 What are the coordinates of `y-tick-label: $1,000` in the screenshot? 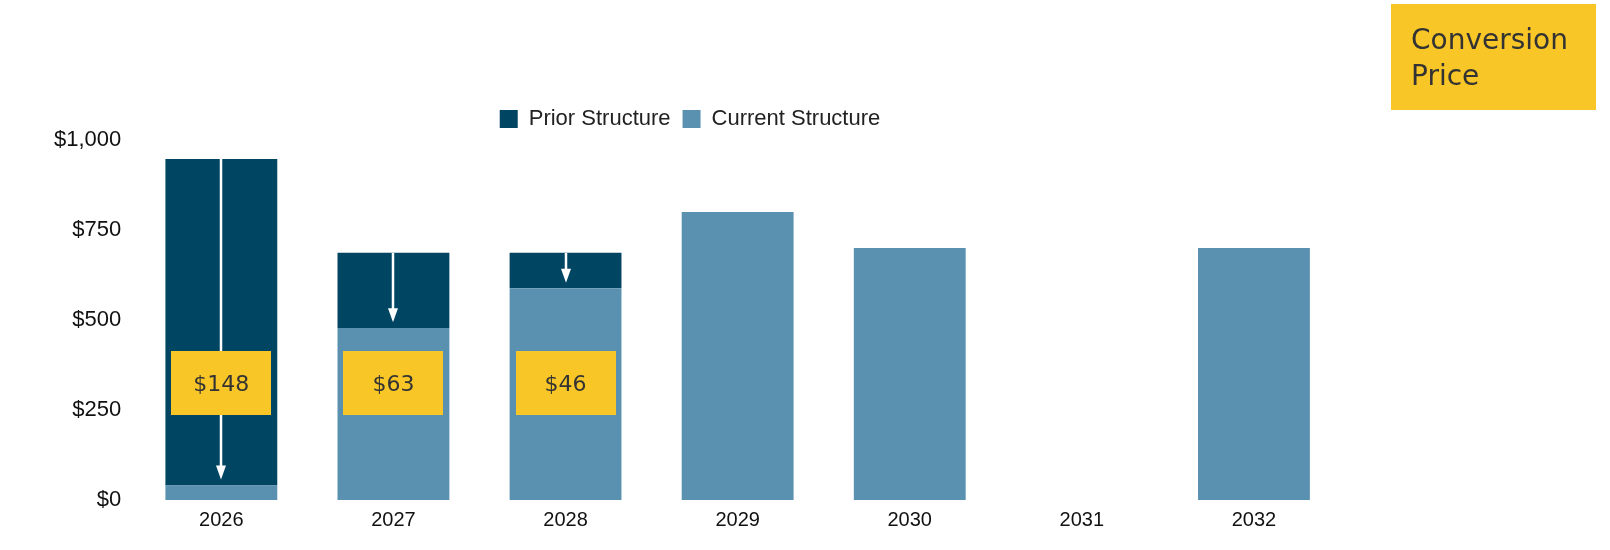 It's located at (87, 139).